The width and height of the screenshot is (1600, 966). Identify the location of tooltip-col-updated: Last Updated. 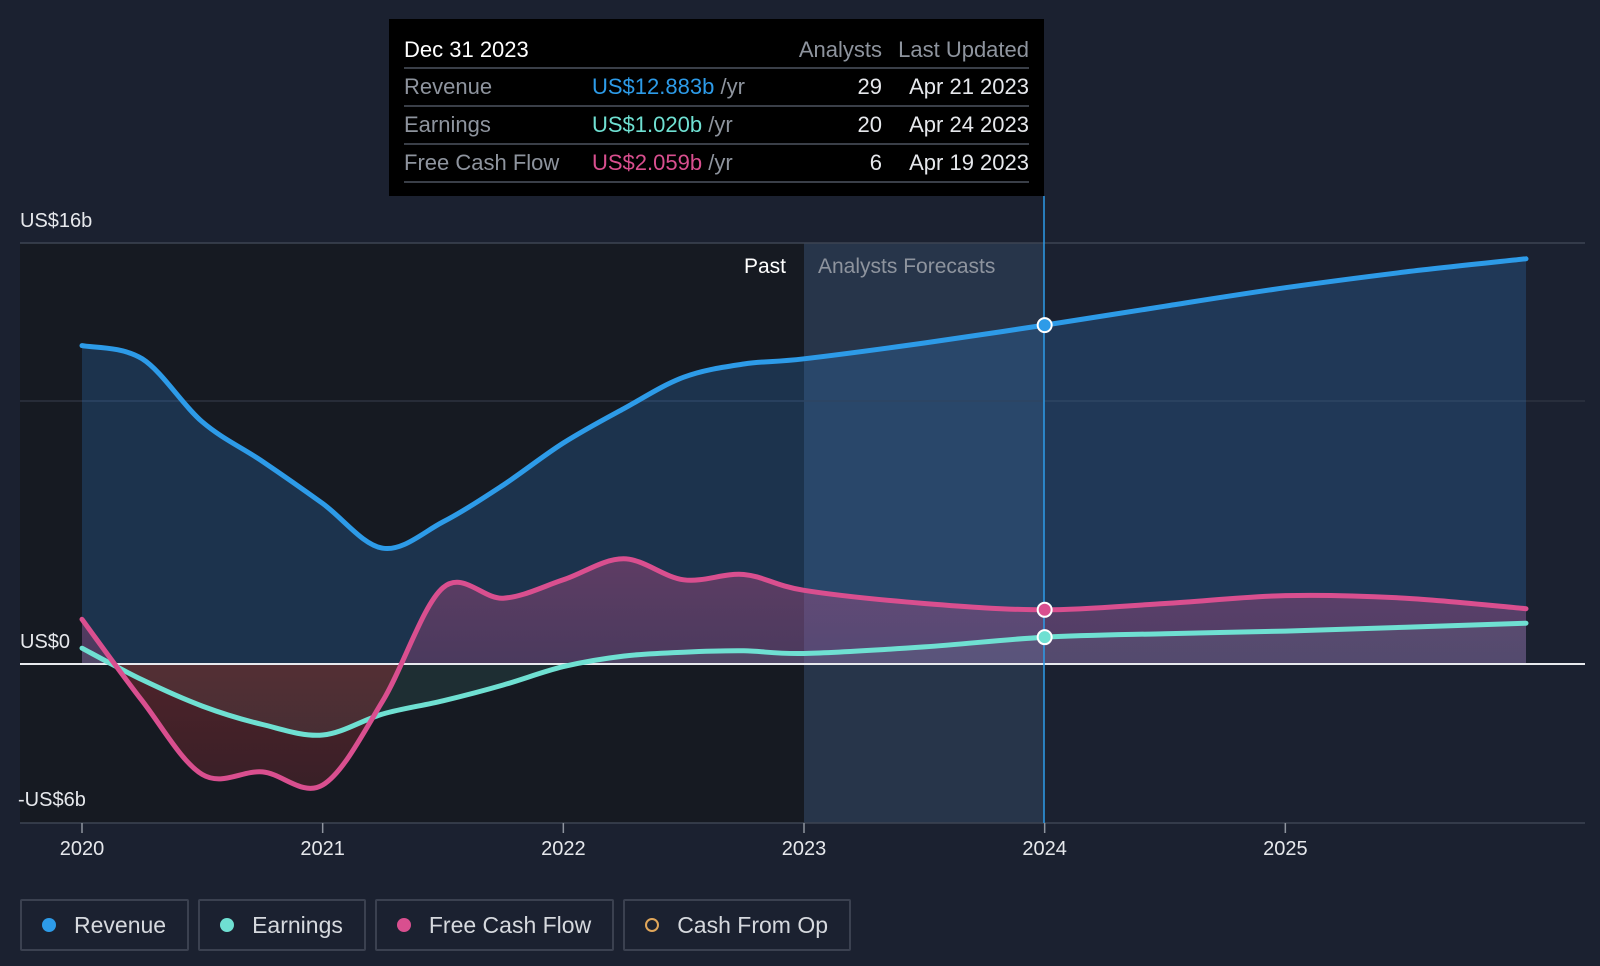
(963, 49).